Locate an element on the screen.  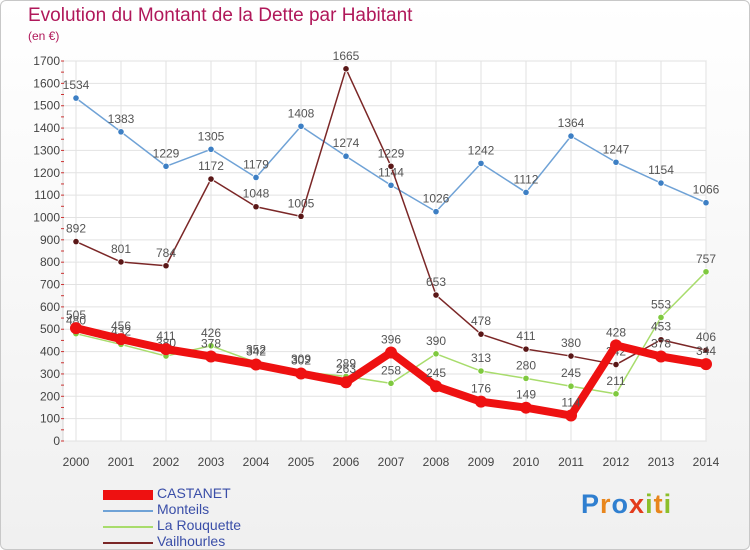
y-tick-label: 1600 is located at coordinates (46, 83).